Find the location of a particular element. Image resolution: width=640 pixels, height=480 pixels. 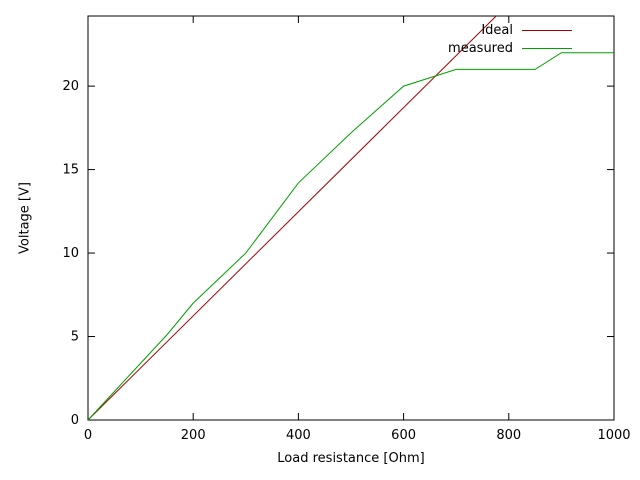

legend-label: measured is located at coordinates (480, 48).